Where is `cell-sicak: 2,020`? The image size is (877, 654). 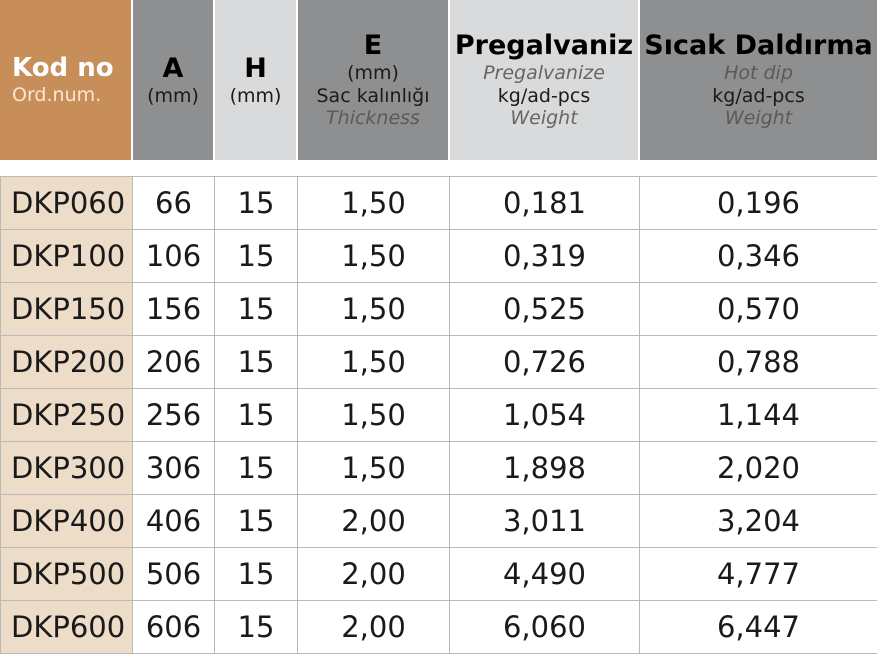 cell-sicak: 2,020 is located at coordinates (758, 468).